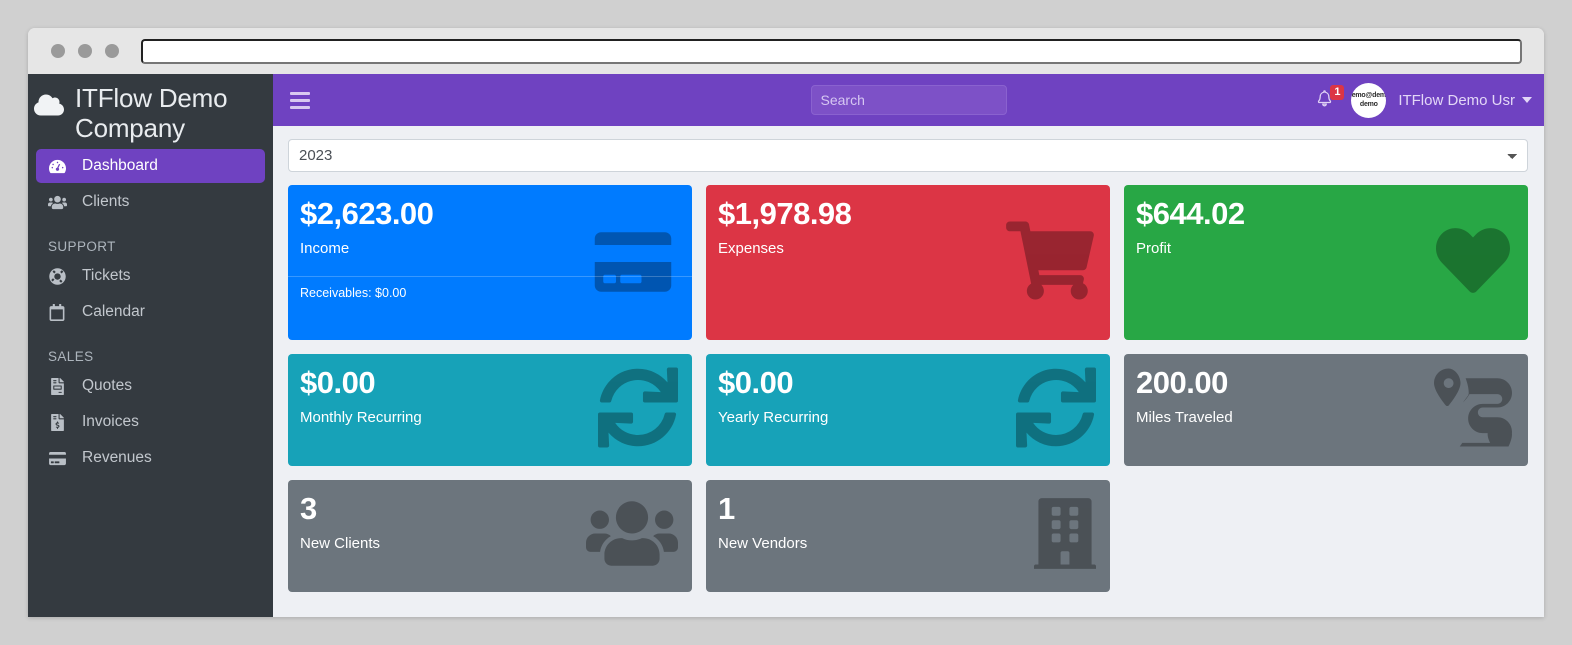 The image size is (1572, 645). I want to click on brand: ITFlow Demo Company, so click(150, 111).